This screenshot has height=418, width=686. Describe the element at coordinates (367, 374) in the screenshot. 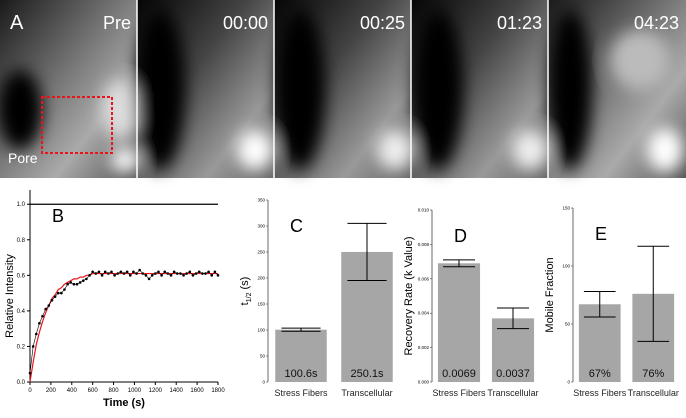

I see `value-label: 250.1s` at that location.